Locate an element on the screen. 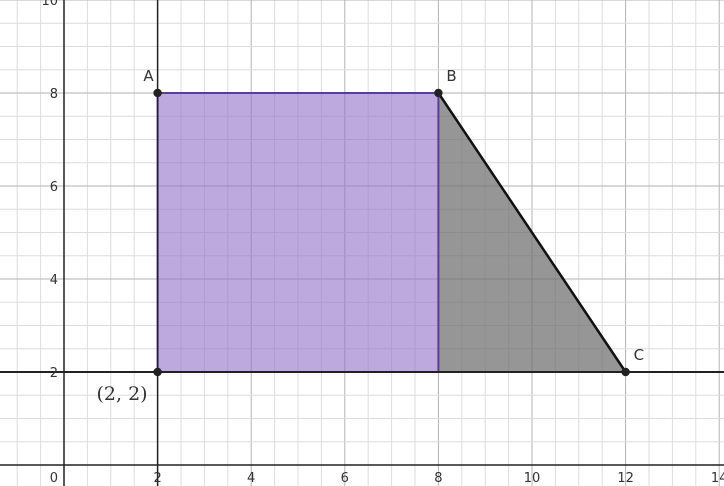 The image size is (724, 486). y-tick-label: 10 is located at coordinates (49, 4).